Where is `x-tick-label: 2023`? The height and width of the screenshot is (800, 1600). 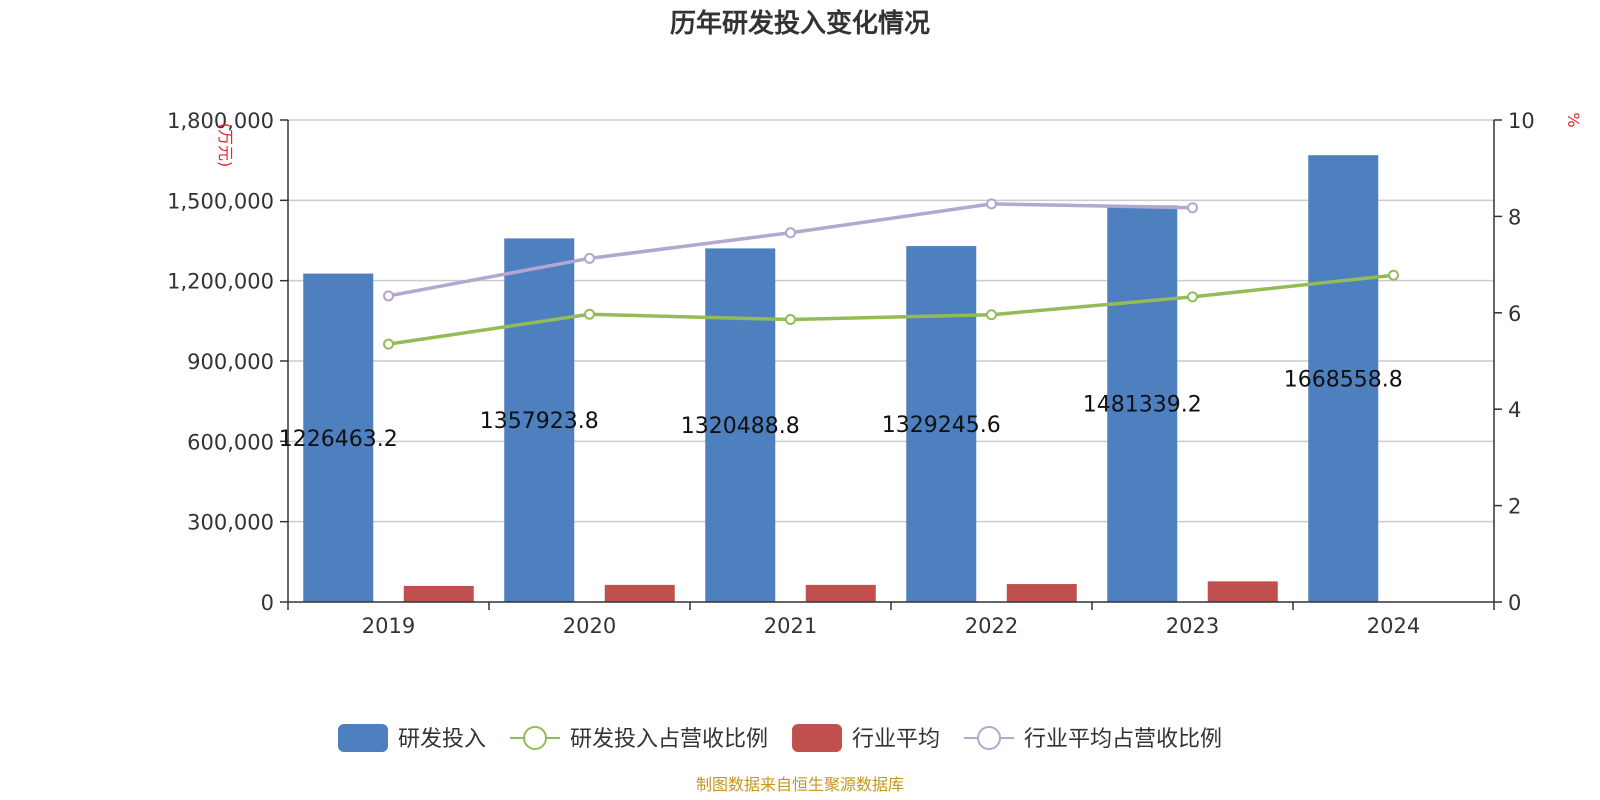 x-tick-label: 2023 is located at coordinates (1192, 626).